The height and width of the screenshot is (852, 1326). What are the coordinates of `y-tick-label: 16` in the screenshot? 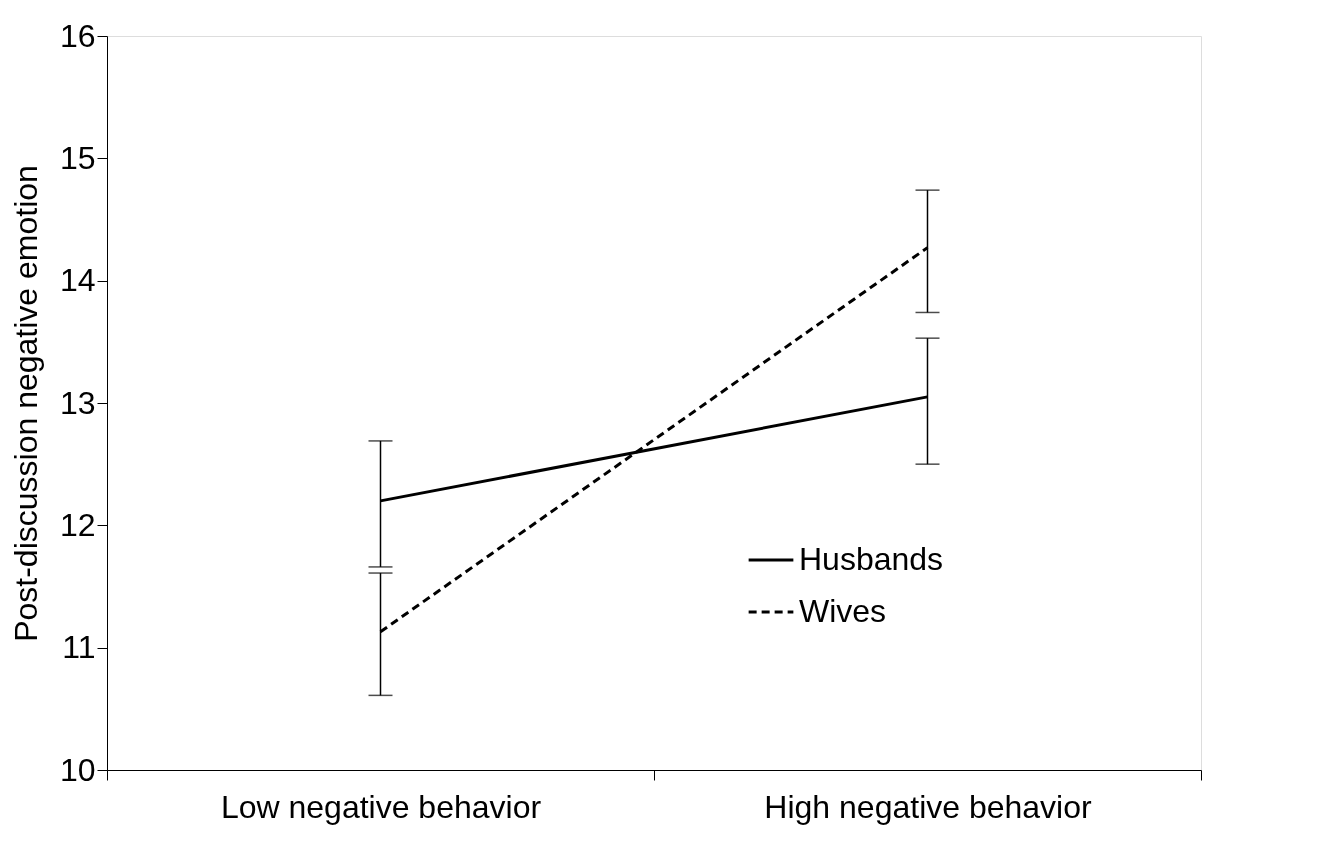 It's located at (77, 35).